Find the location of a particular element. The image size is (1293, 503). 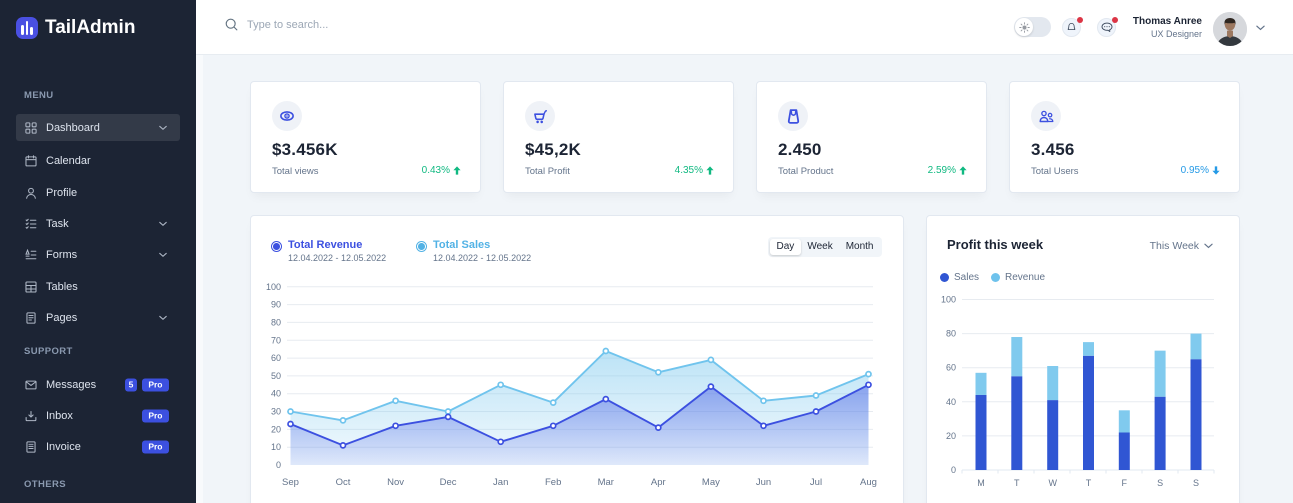

svg-text: Jan is located at coordinates (500, 482).